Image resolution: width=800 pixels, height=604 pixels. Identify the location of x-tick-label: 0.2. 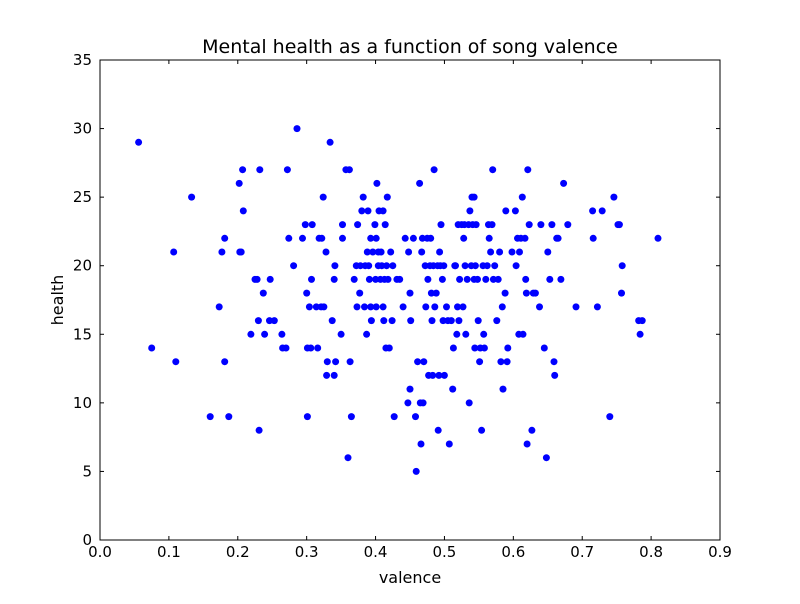
(238, 552).